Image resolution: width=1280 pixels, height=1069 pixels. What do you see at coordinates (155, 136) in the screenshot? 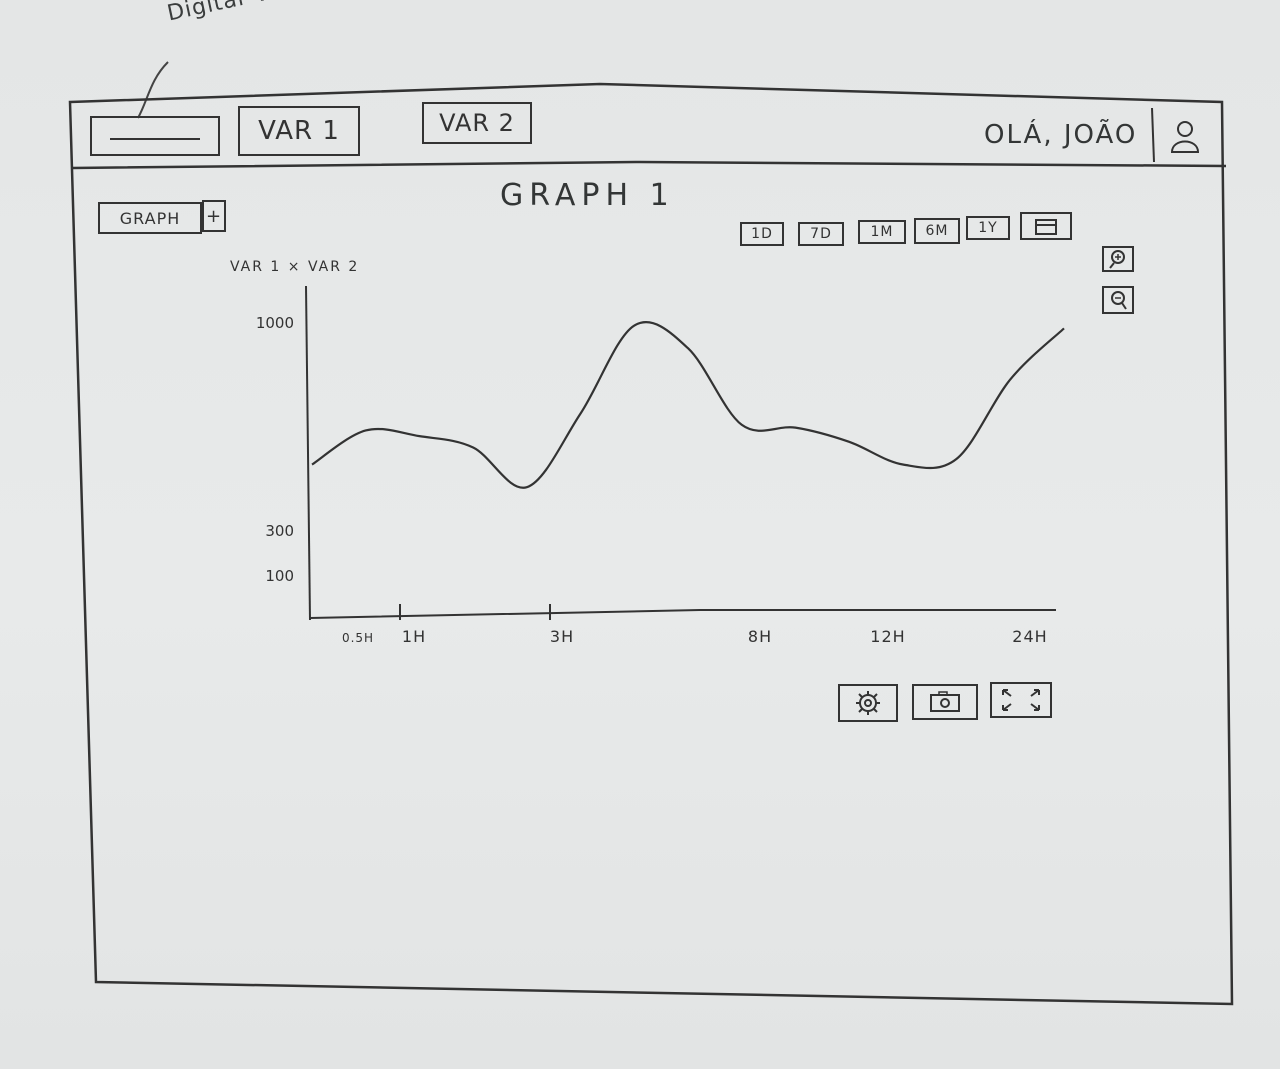
I see `variable-input` at bounding box center [155, 136].